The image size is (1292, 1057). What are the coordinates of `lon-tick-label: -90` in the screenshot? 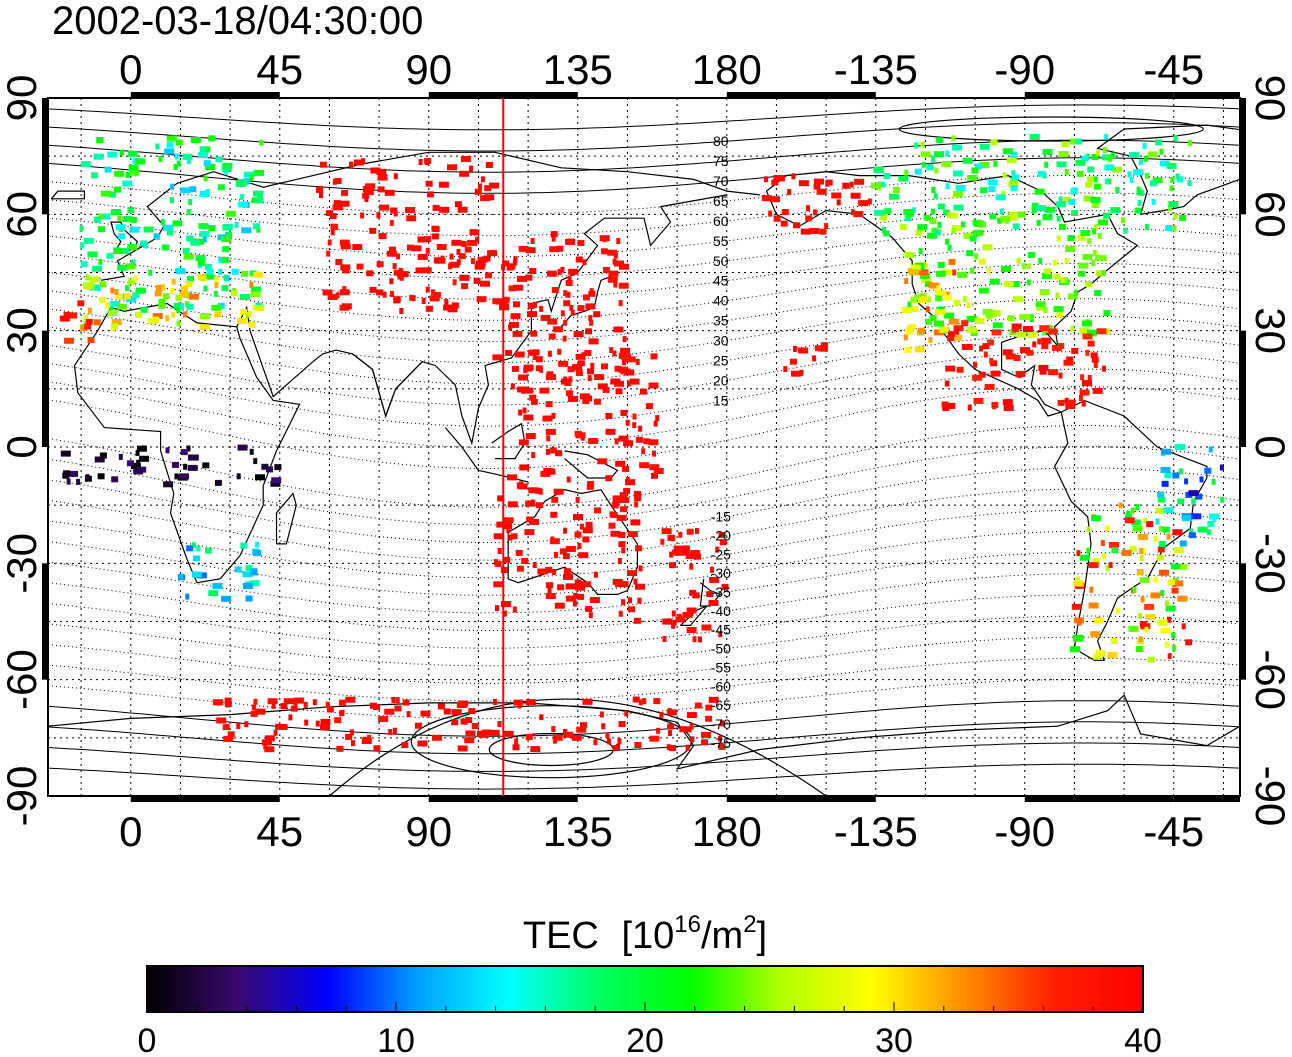 It's located at (1024, 831).